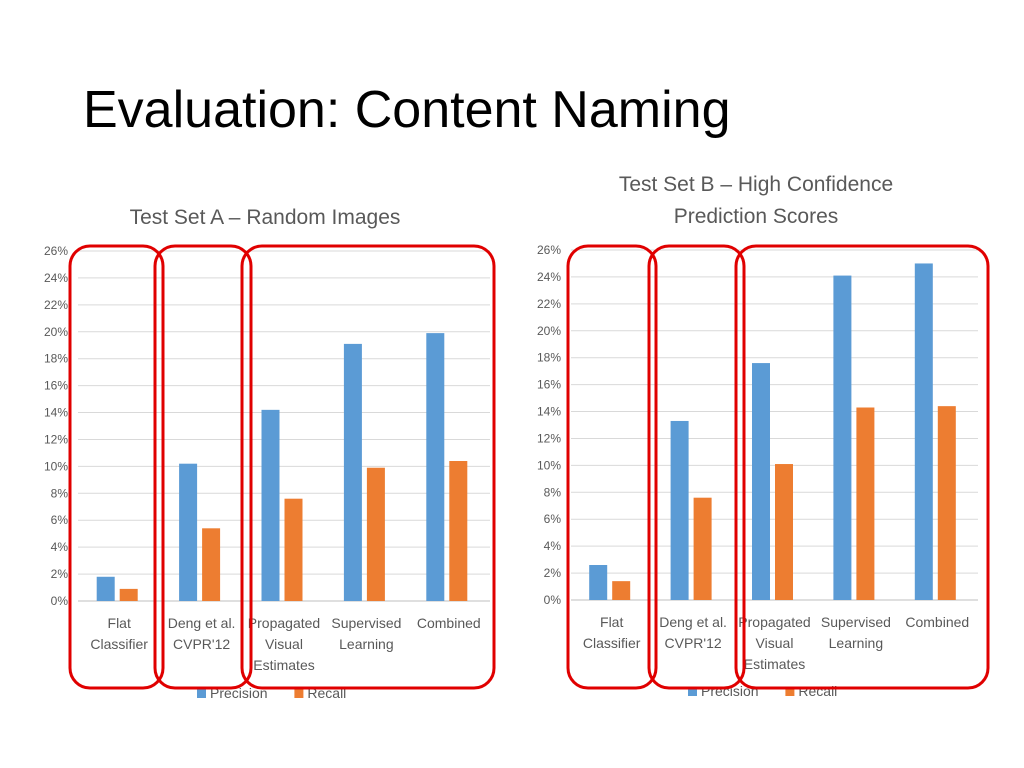 The width and height of the screenshot is (1024, 768). I want to click on slide-title: Evaluation: Content Naming, so click(407, 110).